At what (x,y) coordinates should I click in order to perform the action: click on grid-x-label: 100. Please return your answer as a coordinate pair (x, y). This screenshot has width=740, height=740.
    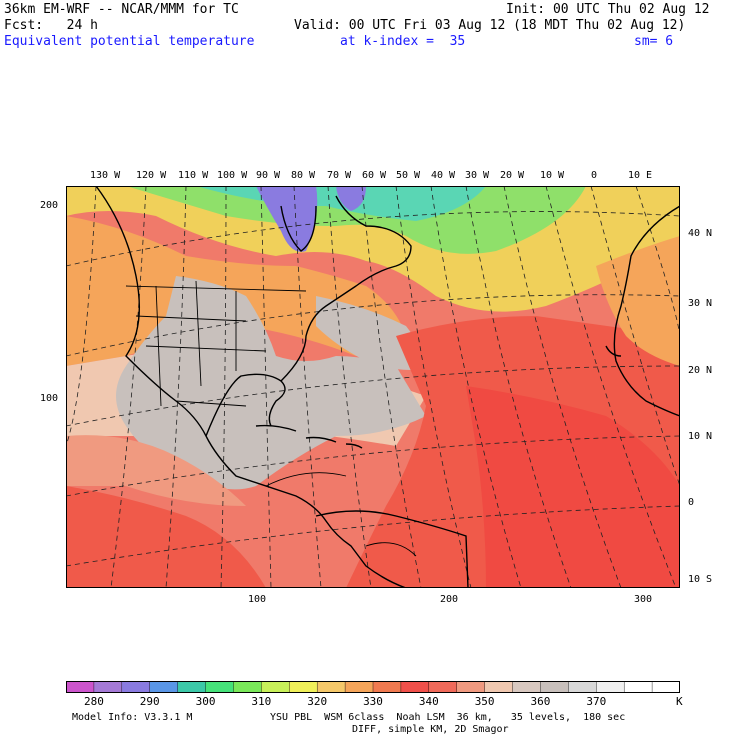
    Looking at the image, I should click on (257, 599).